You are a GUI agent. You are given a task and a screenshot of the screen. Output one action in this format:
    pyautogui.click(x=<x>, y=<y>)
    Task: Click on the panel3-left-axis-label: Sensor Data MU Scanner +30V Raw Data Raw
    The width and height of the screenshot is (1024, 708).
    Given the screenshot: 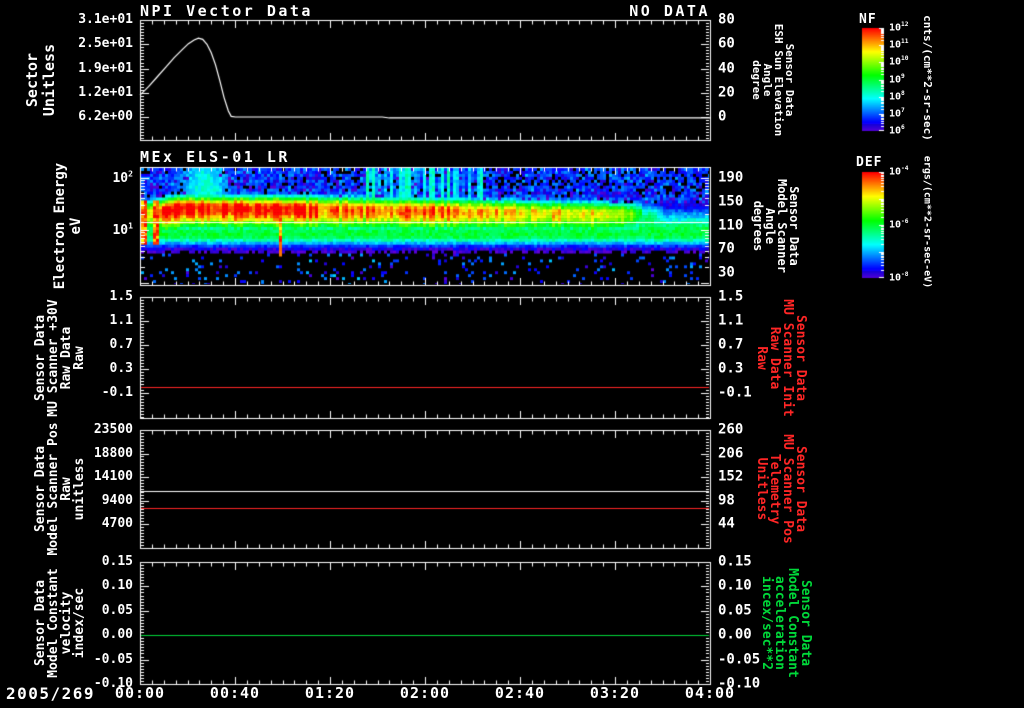 What is the action you would take?
    pyautogui.click(x=60, y=357)
    